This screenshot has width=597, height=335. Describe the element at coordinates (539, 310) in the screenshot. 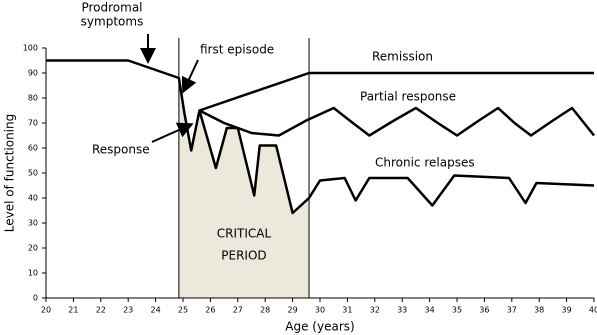

I see `x-tick-label: 38` at that location.